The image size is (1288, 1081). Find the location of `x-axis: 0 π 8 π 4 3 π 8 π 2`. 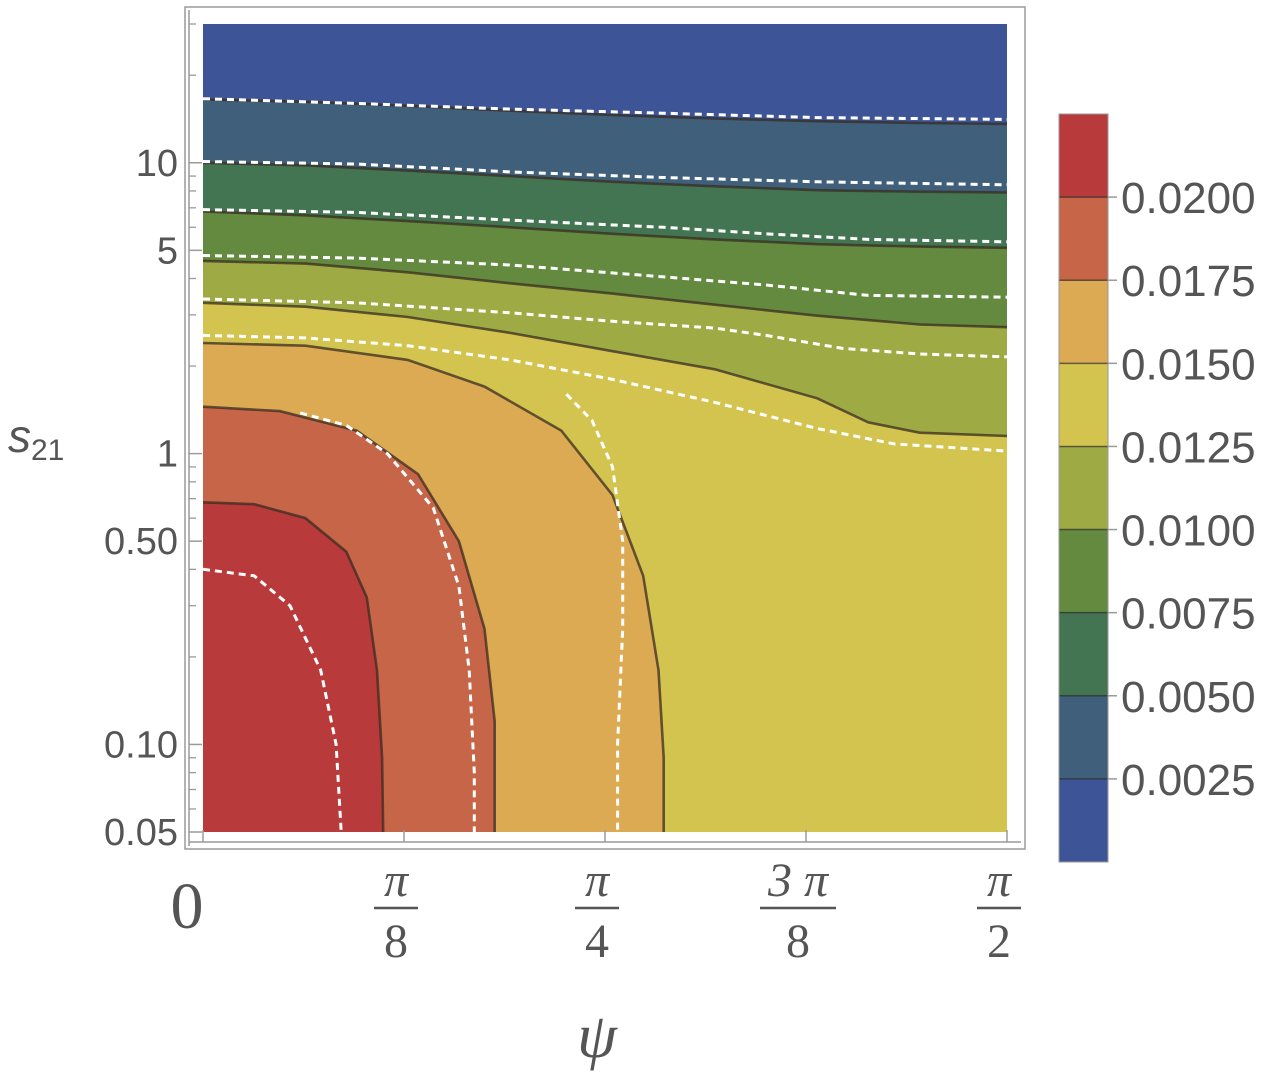

x-axis: 0 π 8 π 4 3 π 8 π 2 is located at coordinates (596, 899).